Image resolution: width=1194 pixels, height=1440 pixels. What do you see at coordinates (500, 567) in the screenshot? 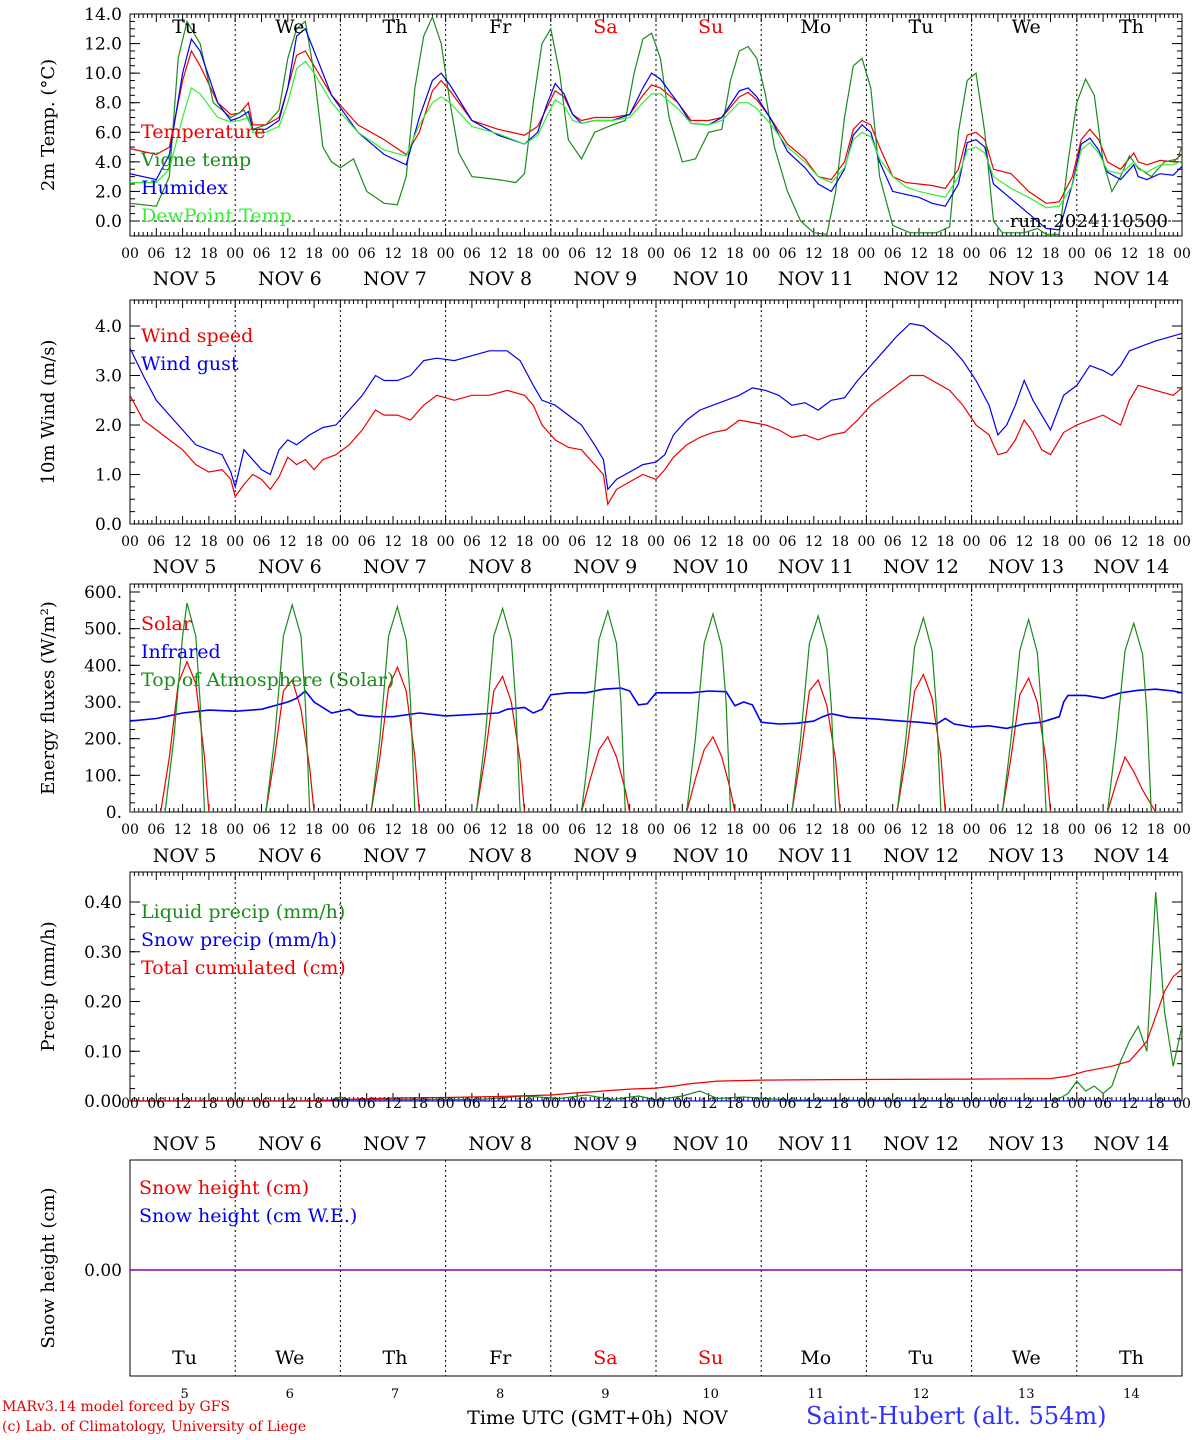
I see `date-label: NOV 8` at bounding box center [500, 567].